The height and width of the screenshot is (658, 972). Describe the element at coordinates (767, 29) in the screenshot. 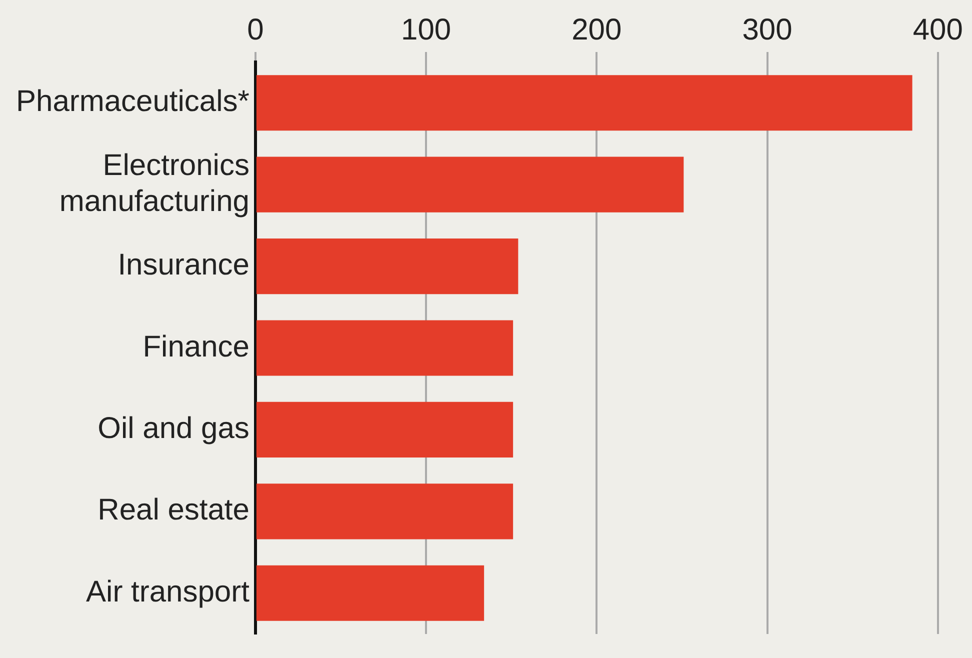

I see `x-tick-label: 300` at that location.